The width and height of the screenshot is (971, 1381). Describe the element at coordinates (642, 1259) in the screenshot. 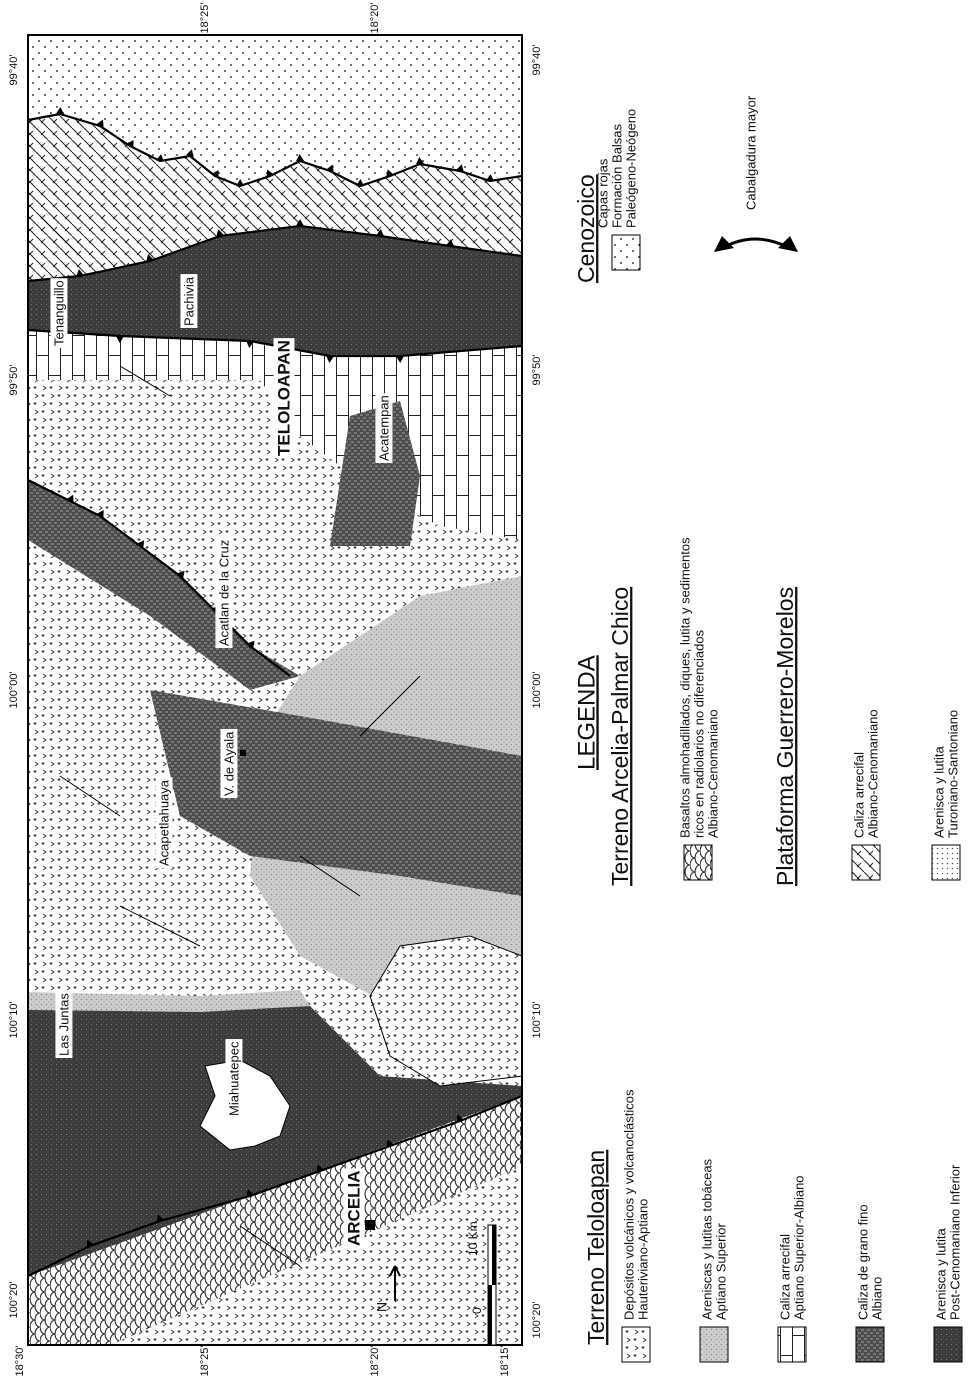

I see `legend-item-text: Hauteriviano-Aptiano` at that location.